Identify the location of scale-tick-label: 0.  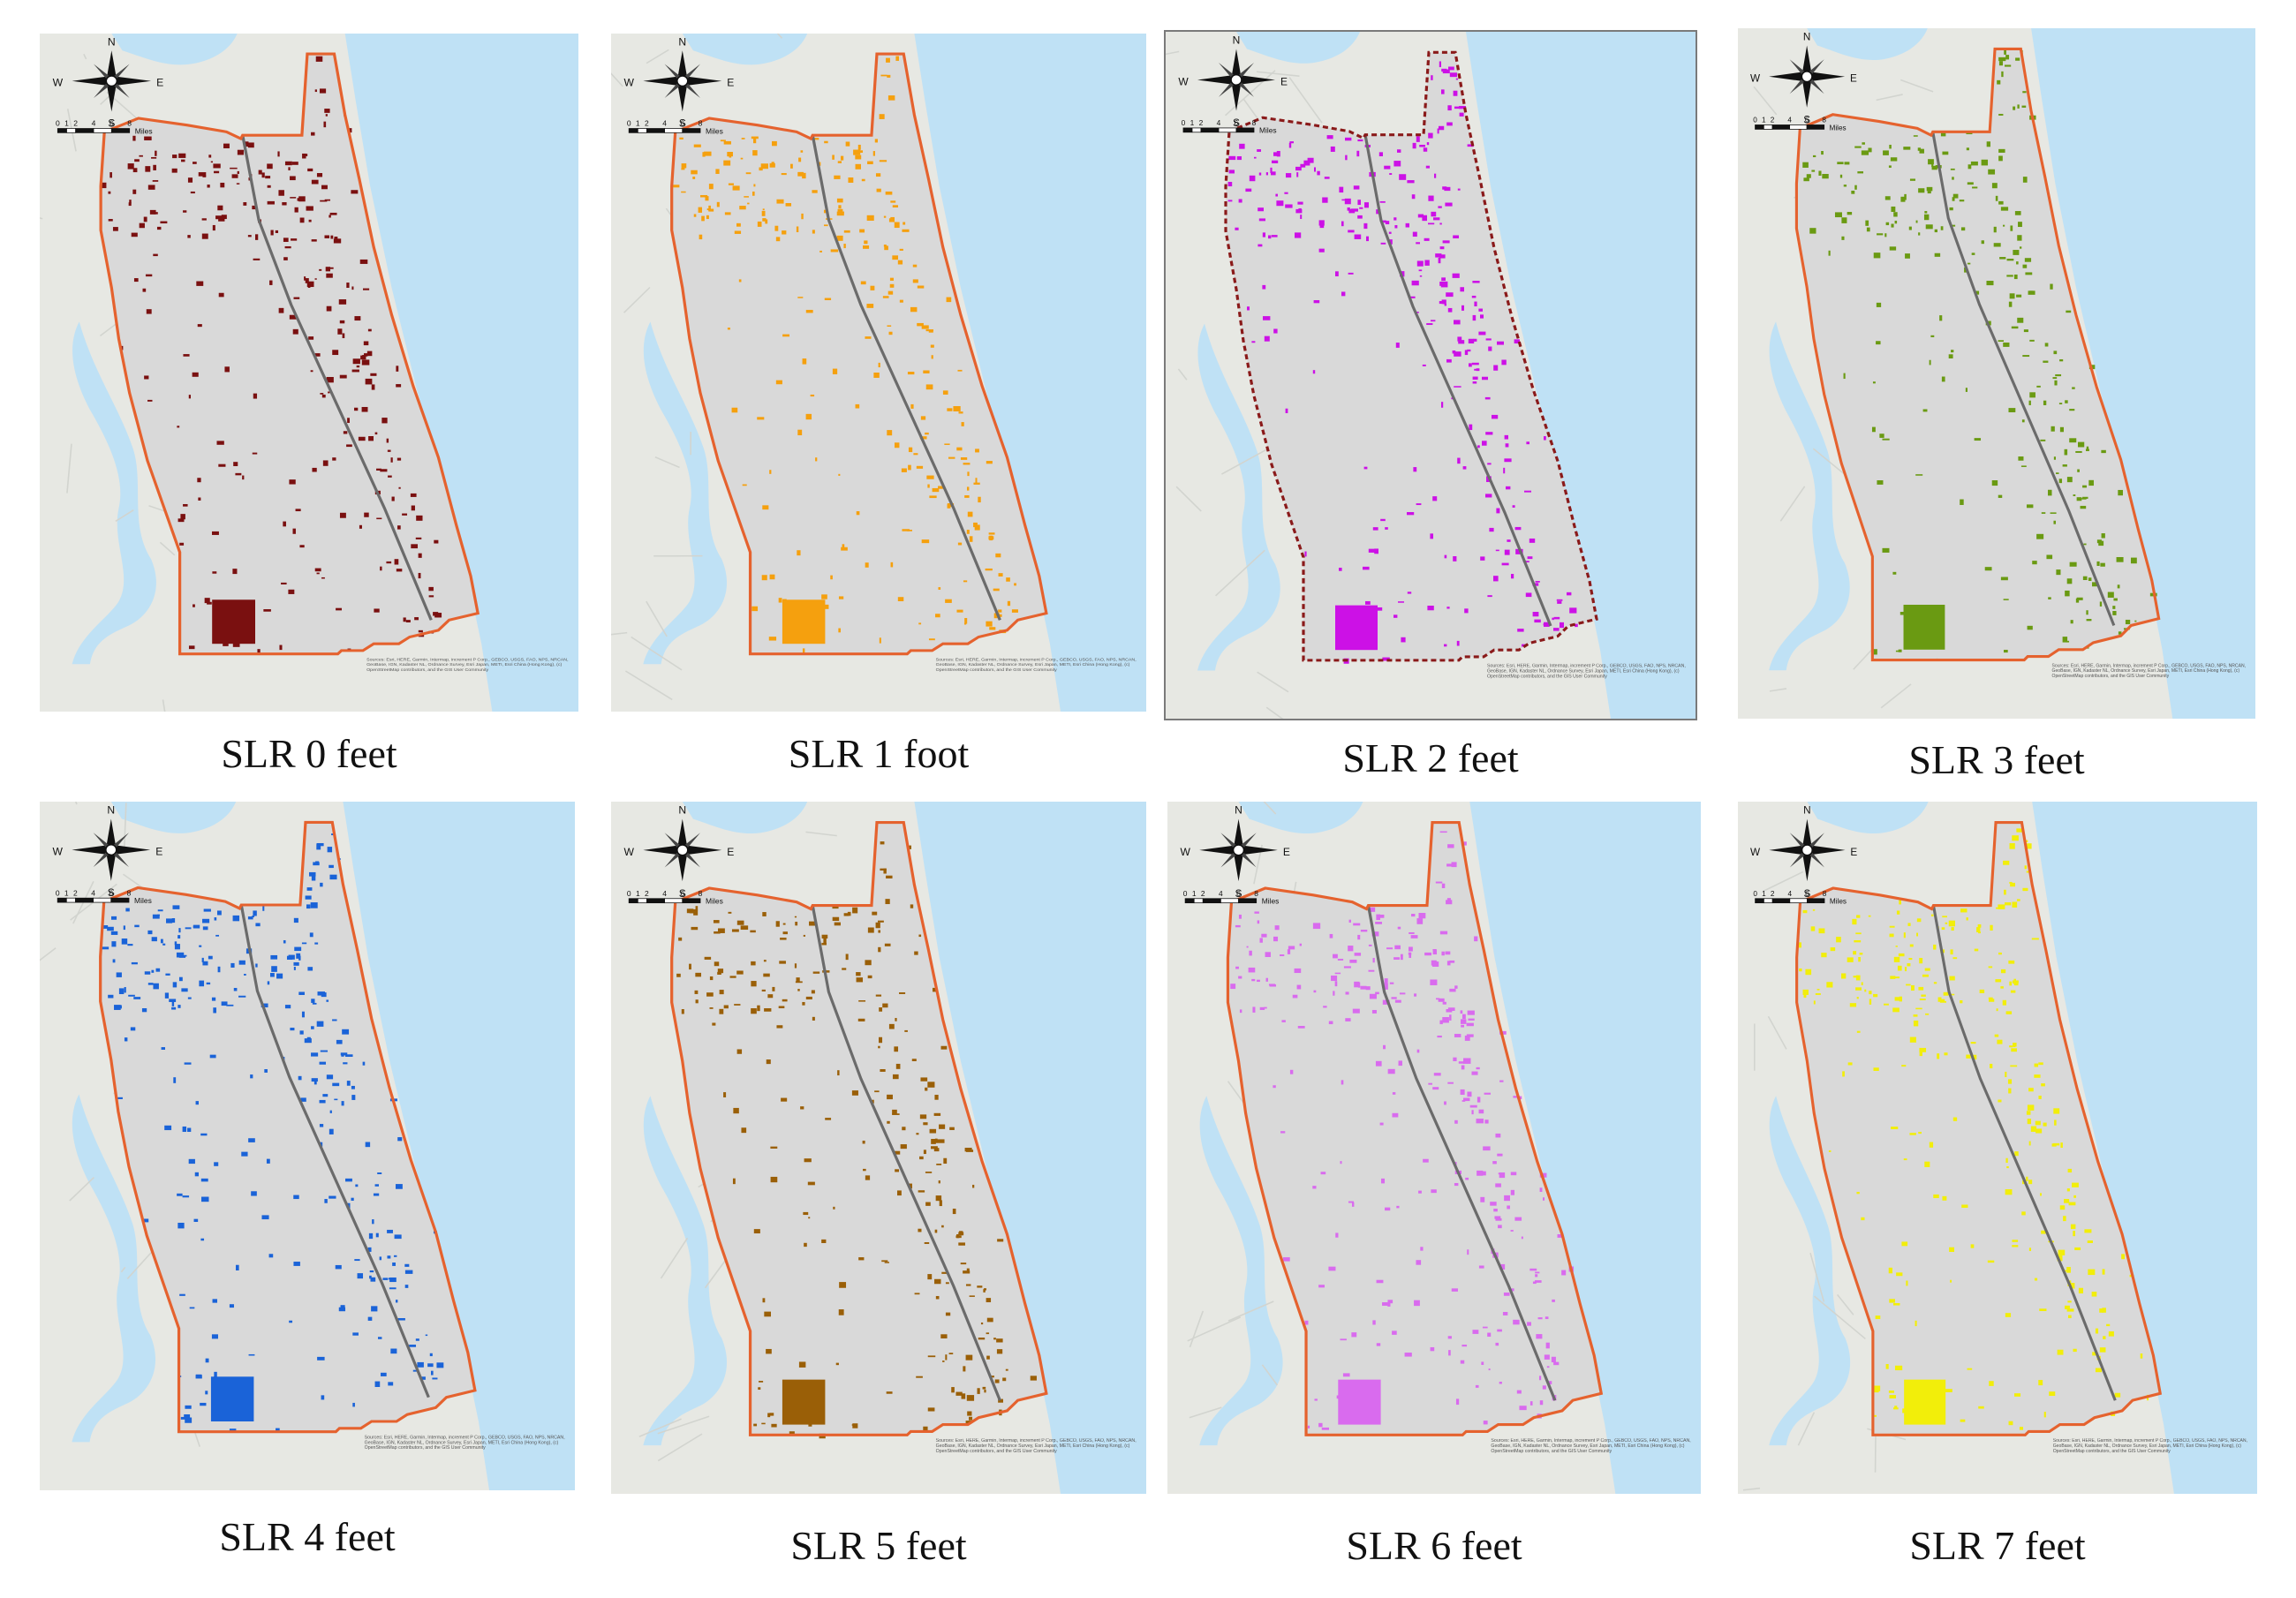
(629, 893).